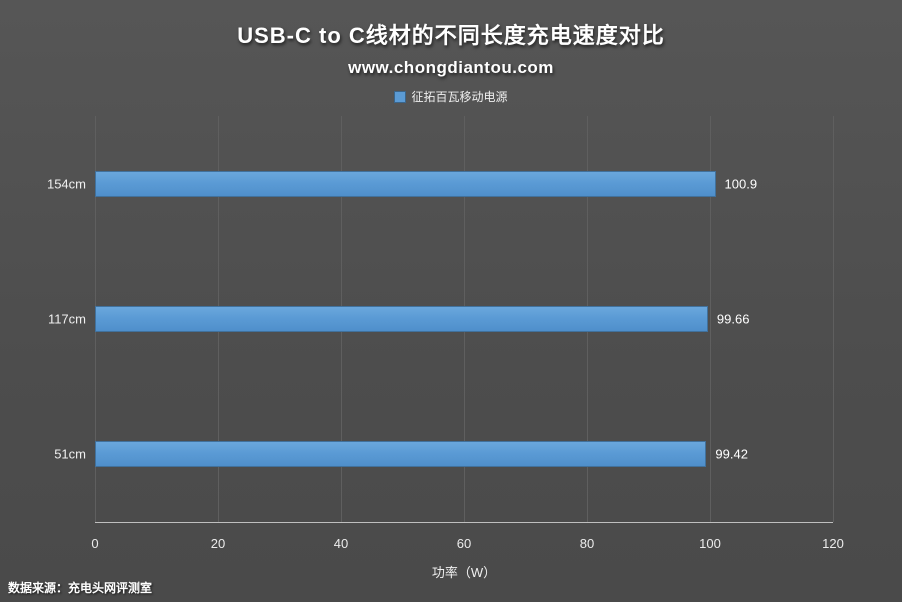  What do you see at coordinates (66, 184) in the screenshot?
I see `category-label: 154cm` at bounding box center [66, 184].